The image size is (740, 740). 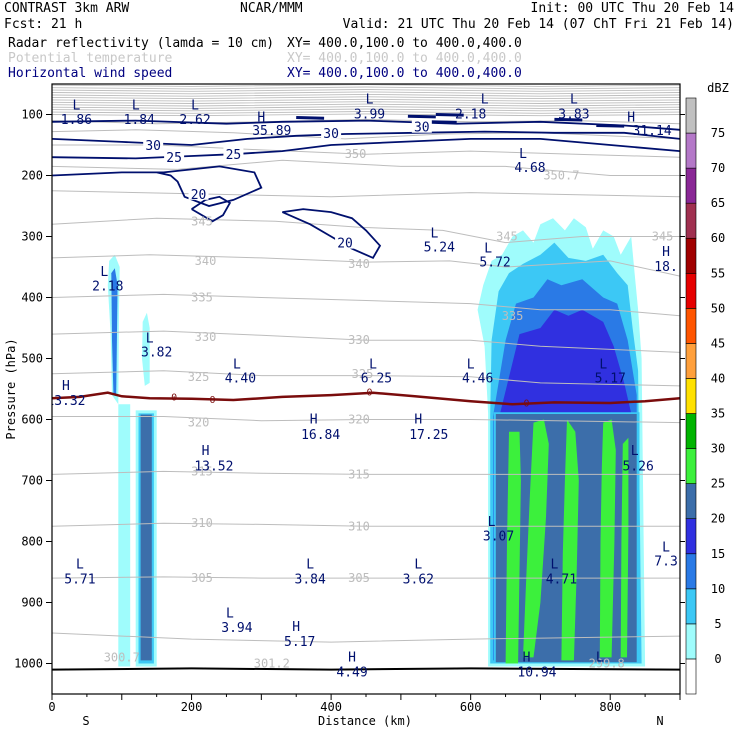 What do you see at coordinates (79, 579) in the screenshot?
I see `extremum-value: 5.71` at bounding box center [79, 579].